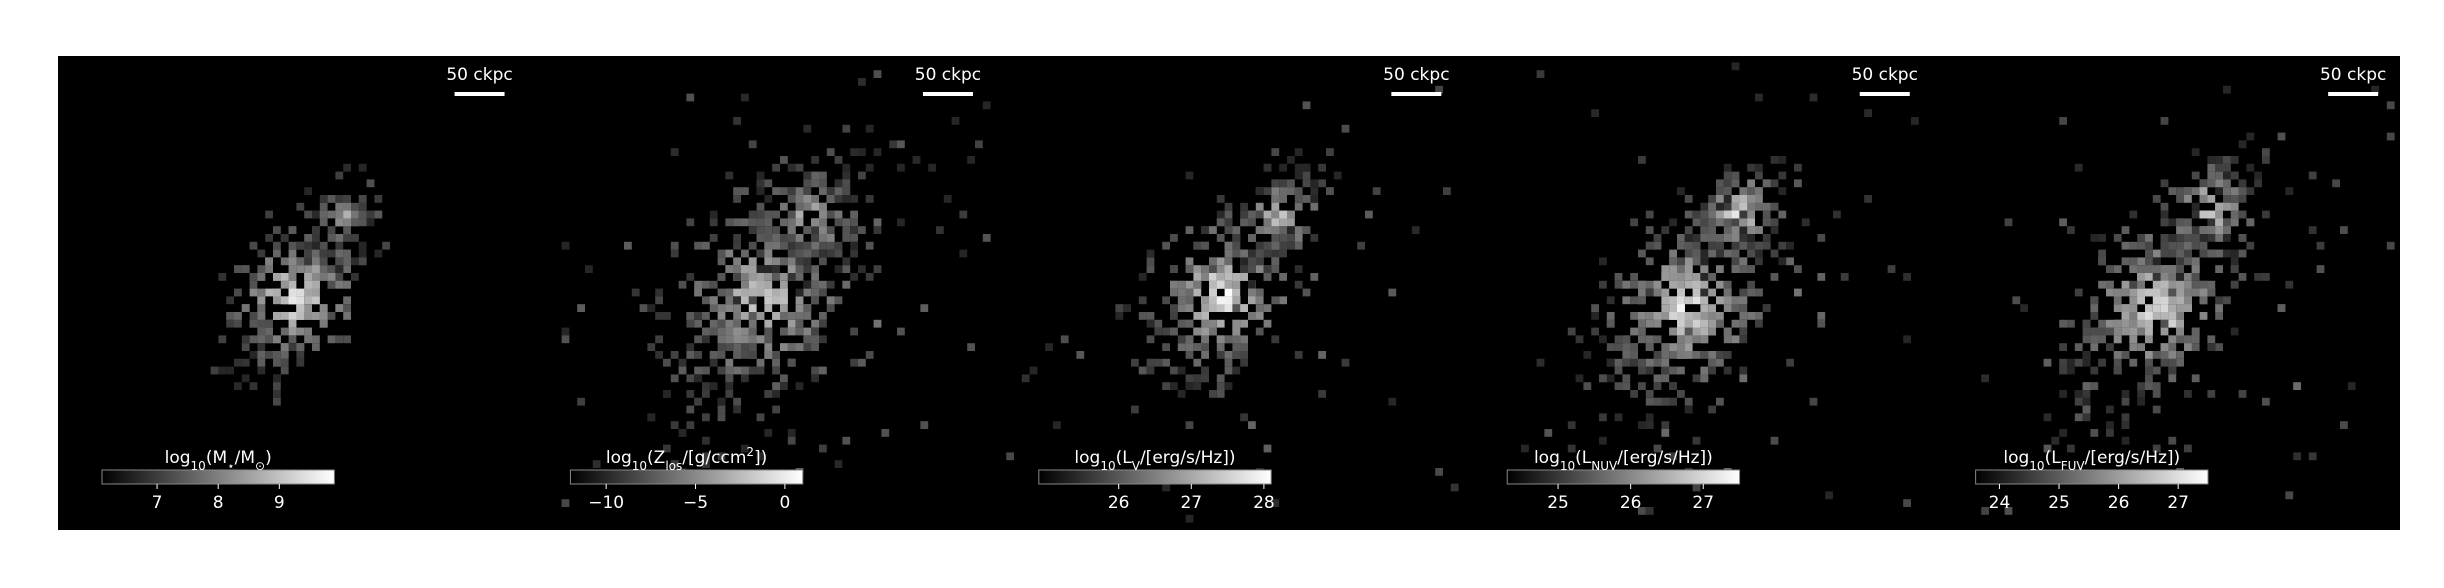 The image size is (2444, 588). Describe the element at coordinates (606, 503) in the screenshot. I see `colorbar-tick-label: −10` at that location.